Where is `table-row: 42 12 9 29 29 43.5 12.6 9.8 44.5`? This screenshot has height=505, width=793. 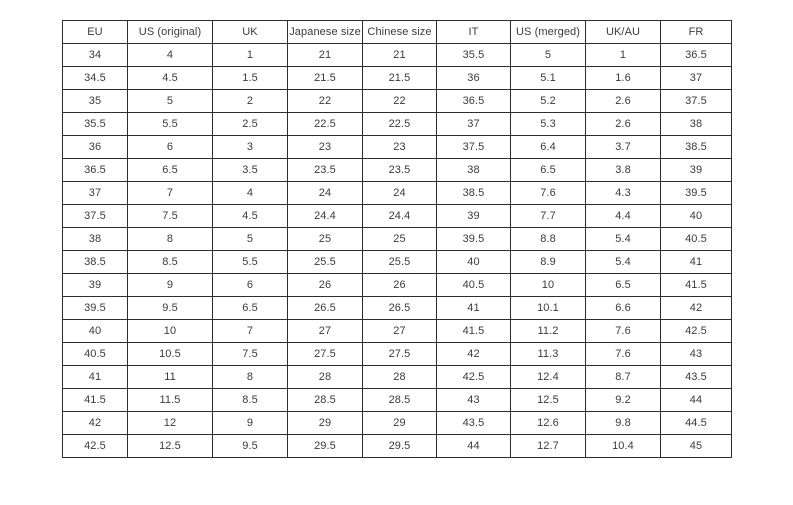 table-row: 42 12 9 29 29 43.5 12.6 9.8 44.5 is located at coordinates (397, 423).